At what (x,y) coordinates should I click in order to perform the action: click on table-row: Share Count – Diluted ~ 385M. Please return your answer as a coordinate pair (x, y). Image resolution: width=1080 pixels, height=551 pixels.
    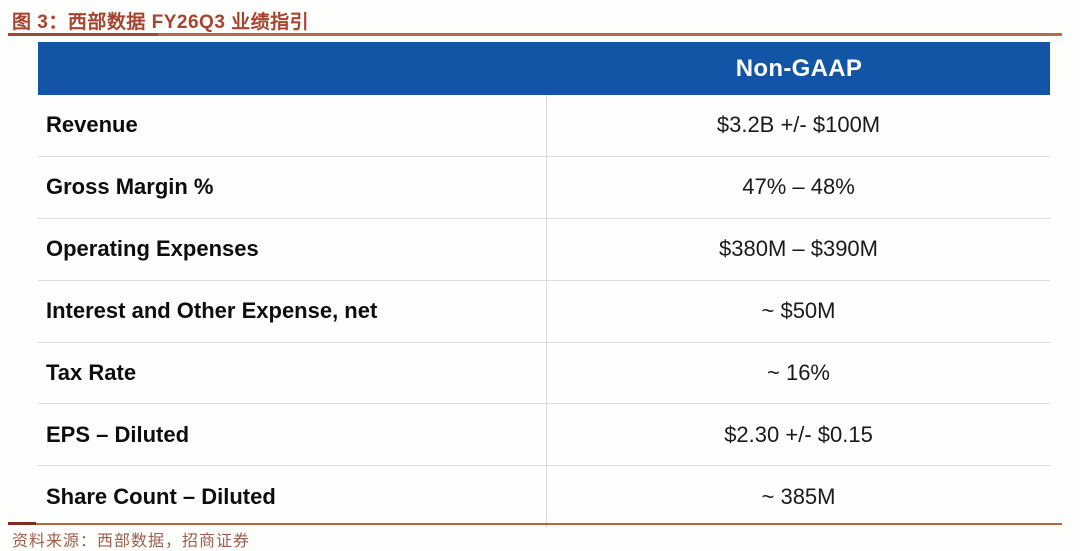
    Looking at the image, I should click on (544, 496).